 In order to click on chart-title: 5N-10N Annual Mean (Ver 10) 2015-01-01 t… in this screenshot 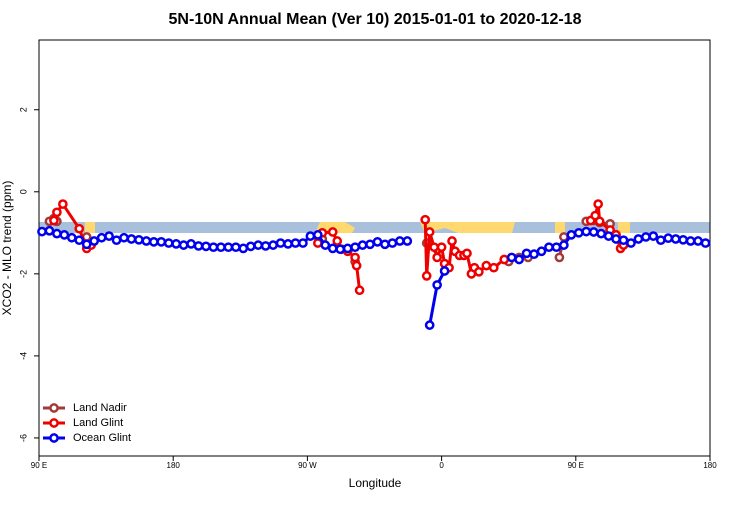, I will do `click(375, 19)`.